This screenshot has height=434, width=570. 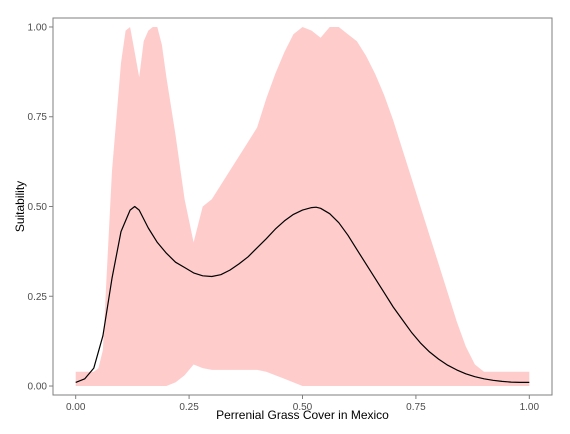 I want to click on x-axis-title: Perrenial Grass Cover in Mexico, so click(x=302, y=415).